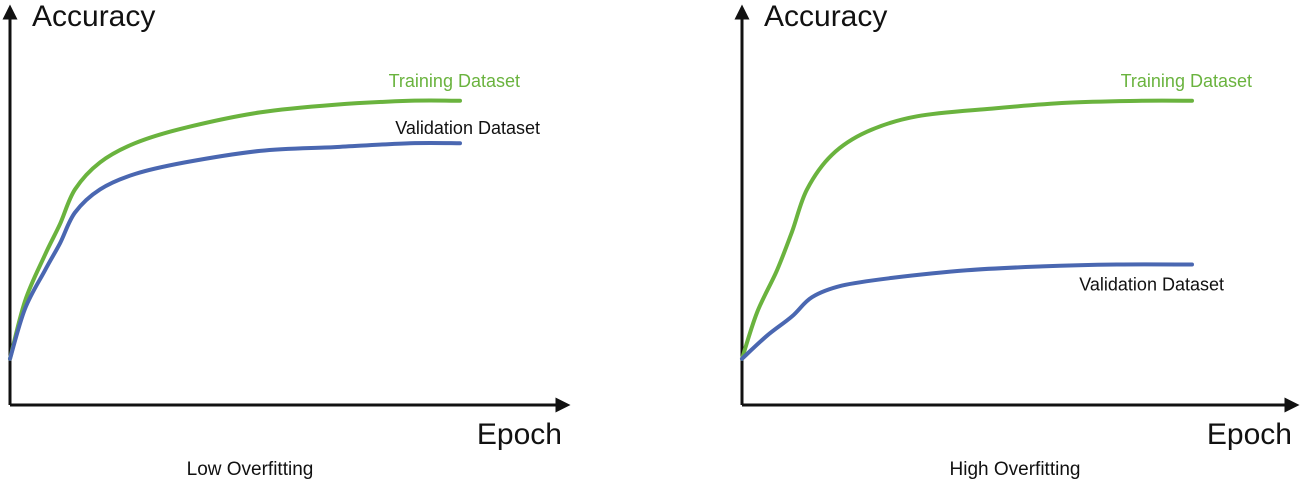  Describe the element at coordinates (250, 469) in the screenshot. I see `chart-caption: Low Overfitting` at that location.